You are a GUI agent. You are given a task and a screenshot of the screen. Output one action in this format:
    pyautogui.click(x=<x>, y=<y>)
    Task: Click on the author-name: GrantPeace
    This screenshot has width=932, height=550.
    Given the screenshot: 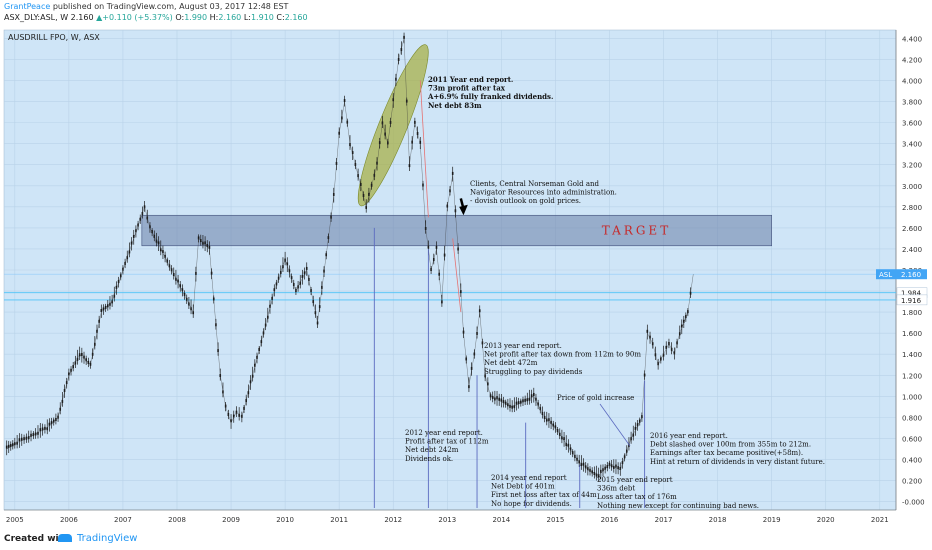 What is the action you would take?
    pyautogui.click(x=27, y=6)
    